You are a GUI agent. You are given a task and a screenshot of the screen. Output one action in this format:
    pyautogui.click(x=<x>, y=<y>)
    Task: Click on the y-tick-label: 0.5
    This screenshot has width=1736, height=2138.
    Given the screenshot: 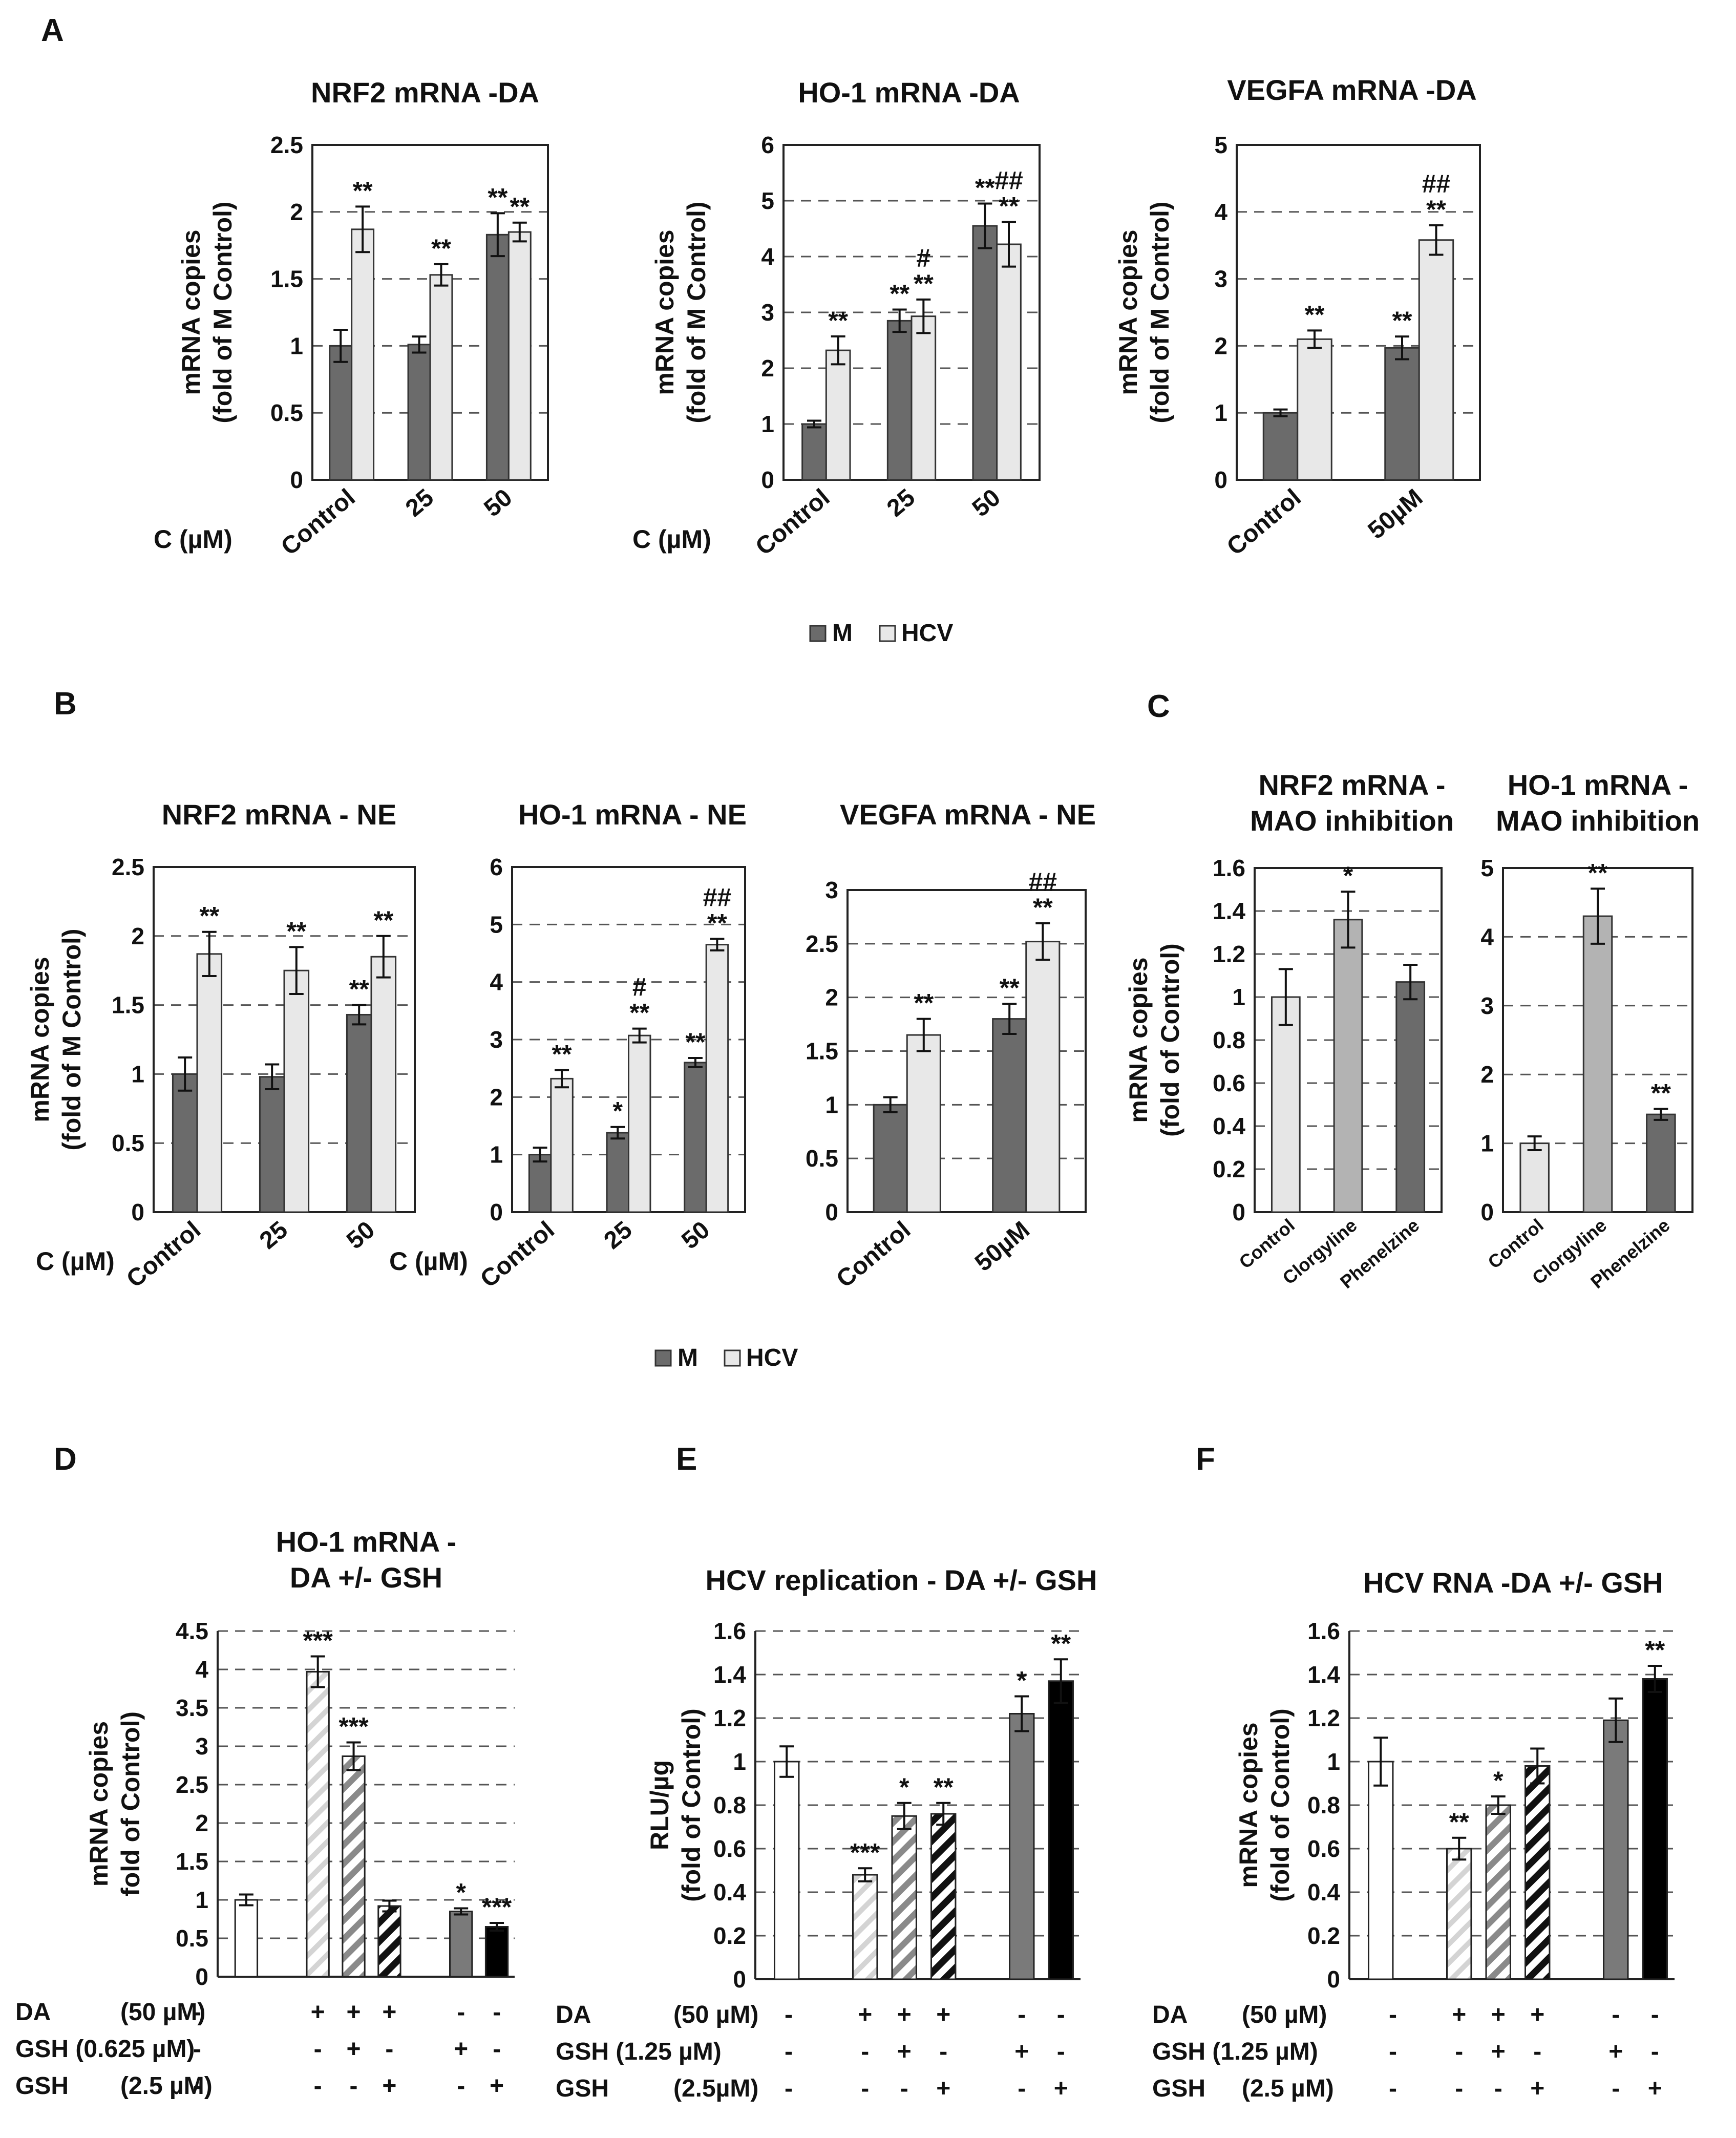 What is the action you would take?
    pyautogui.click(x=128, y=1143)
    